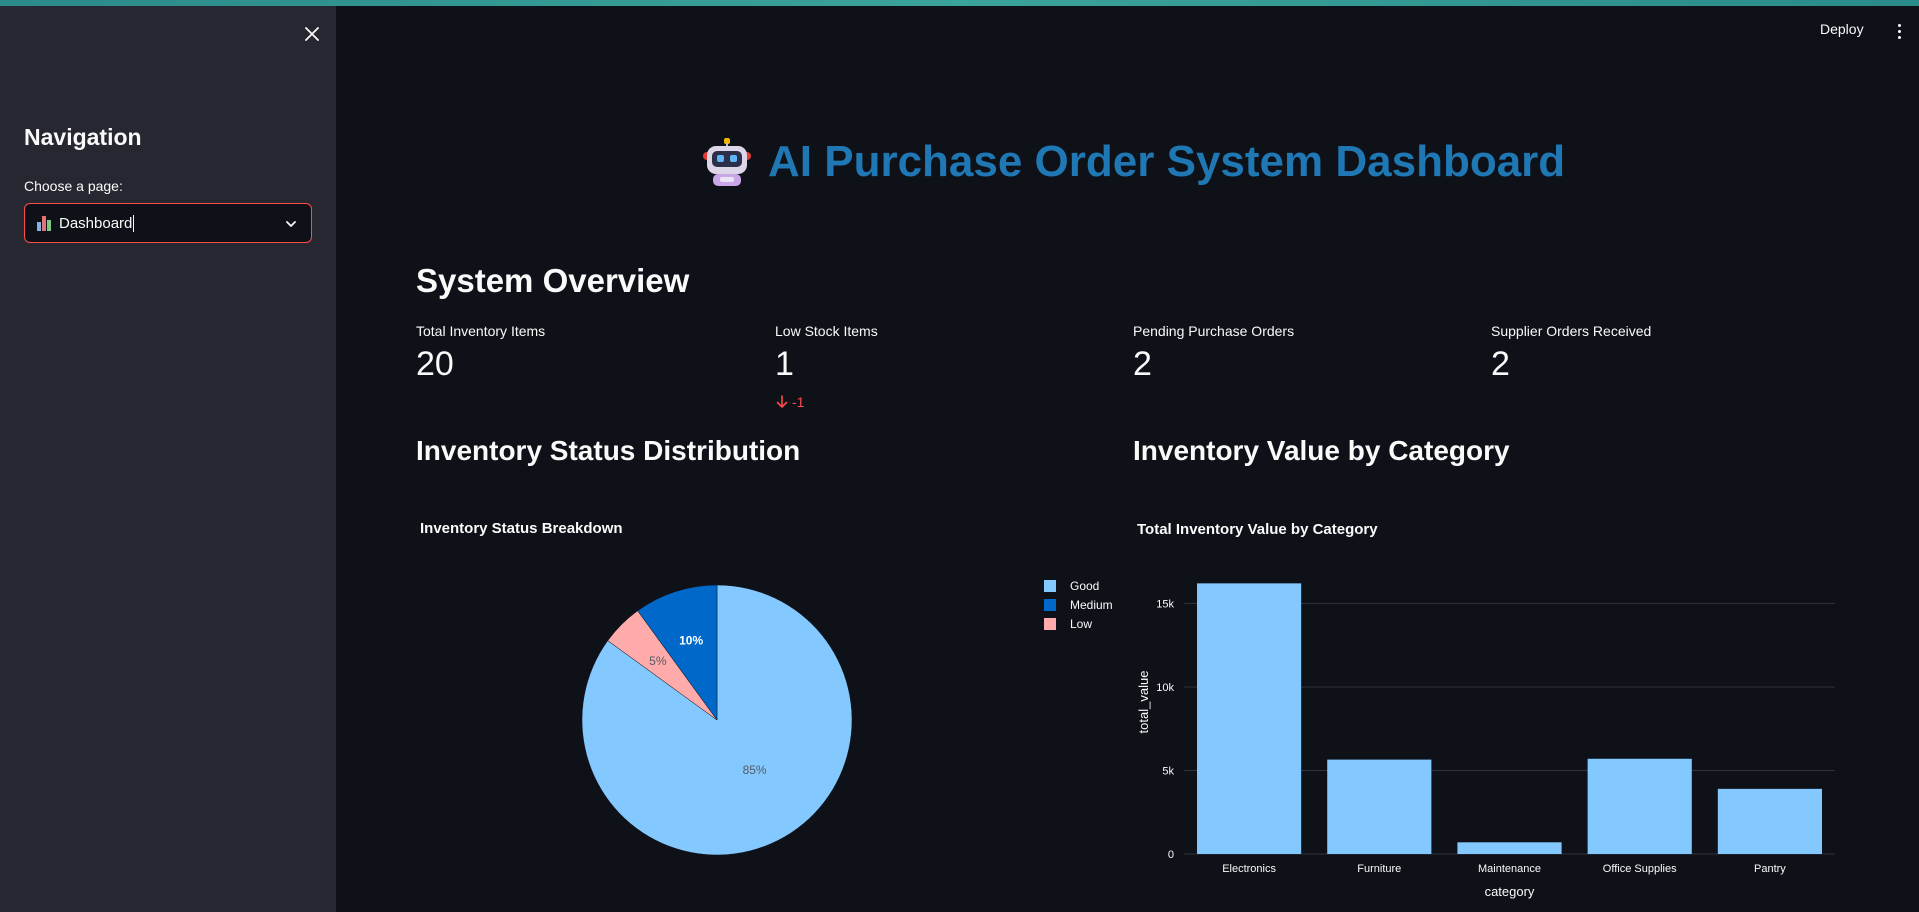  I want to click on page-select-label: Choose a page:, so click(73, 186).